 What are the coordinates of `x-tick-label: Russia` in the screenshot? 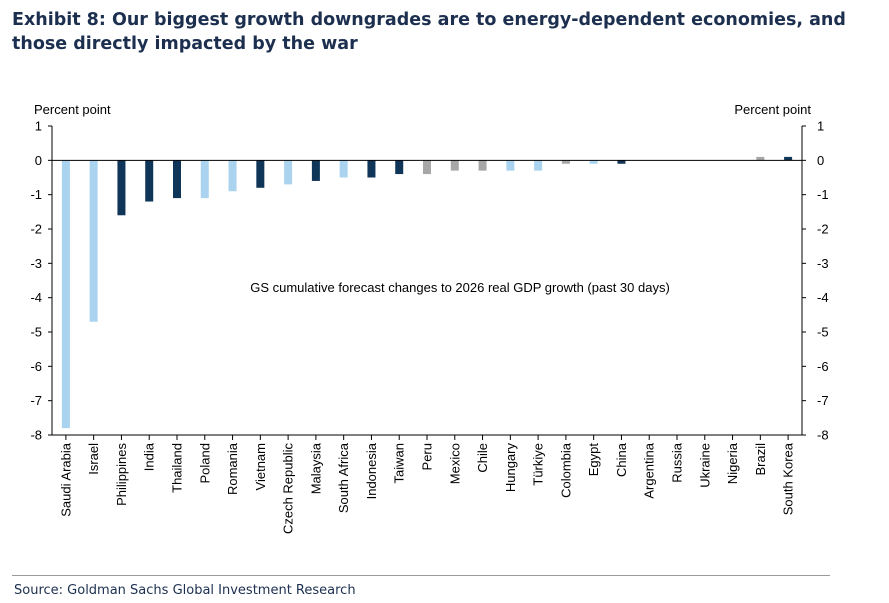 It's located at (677, 462).